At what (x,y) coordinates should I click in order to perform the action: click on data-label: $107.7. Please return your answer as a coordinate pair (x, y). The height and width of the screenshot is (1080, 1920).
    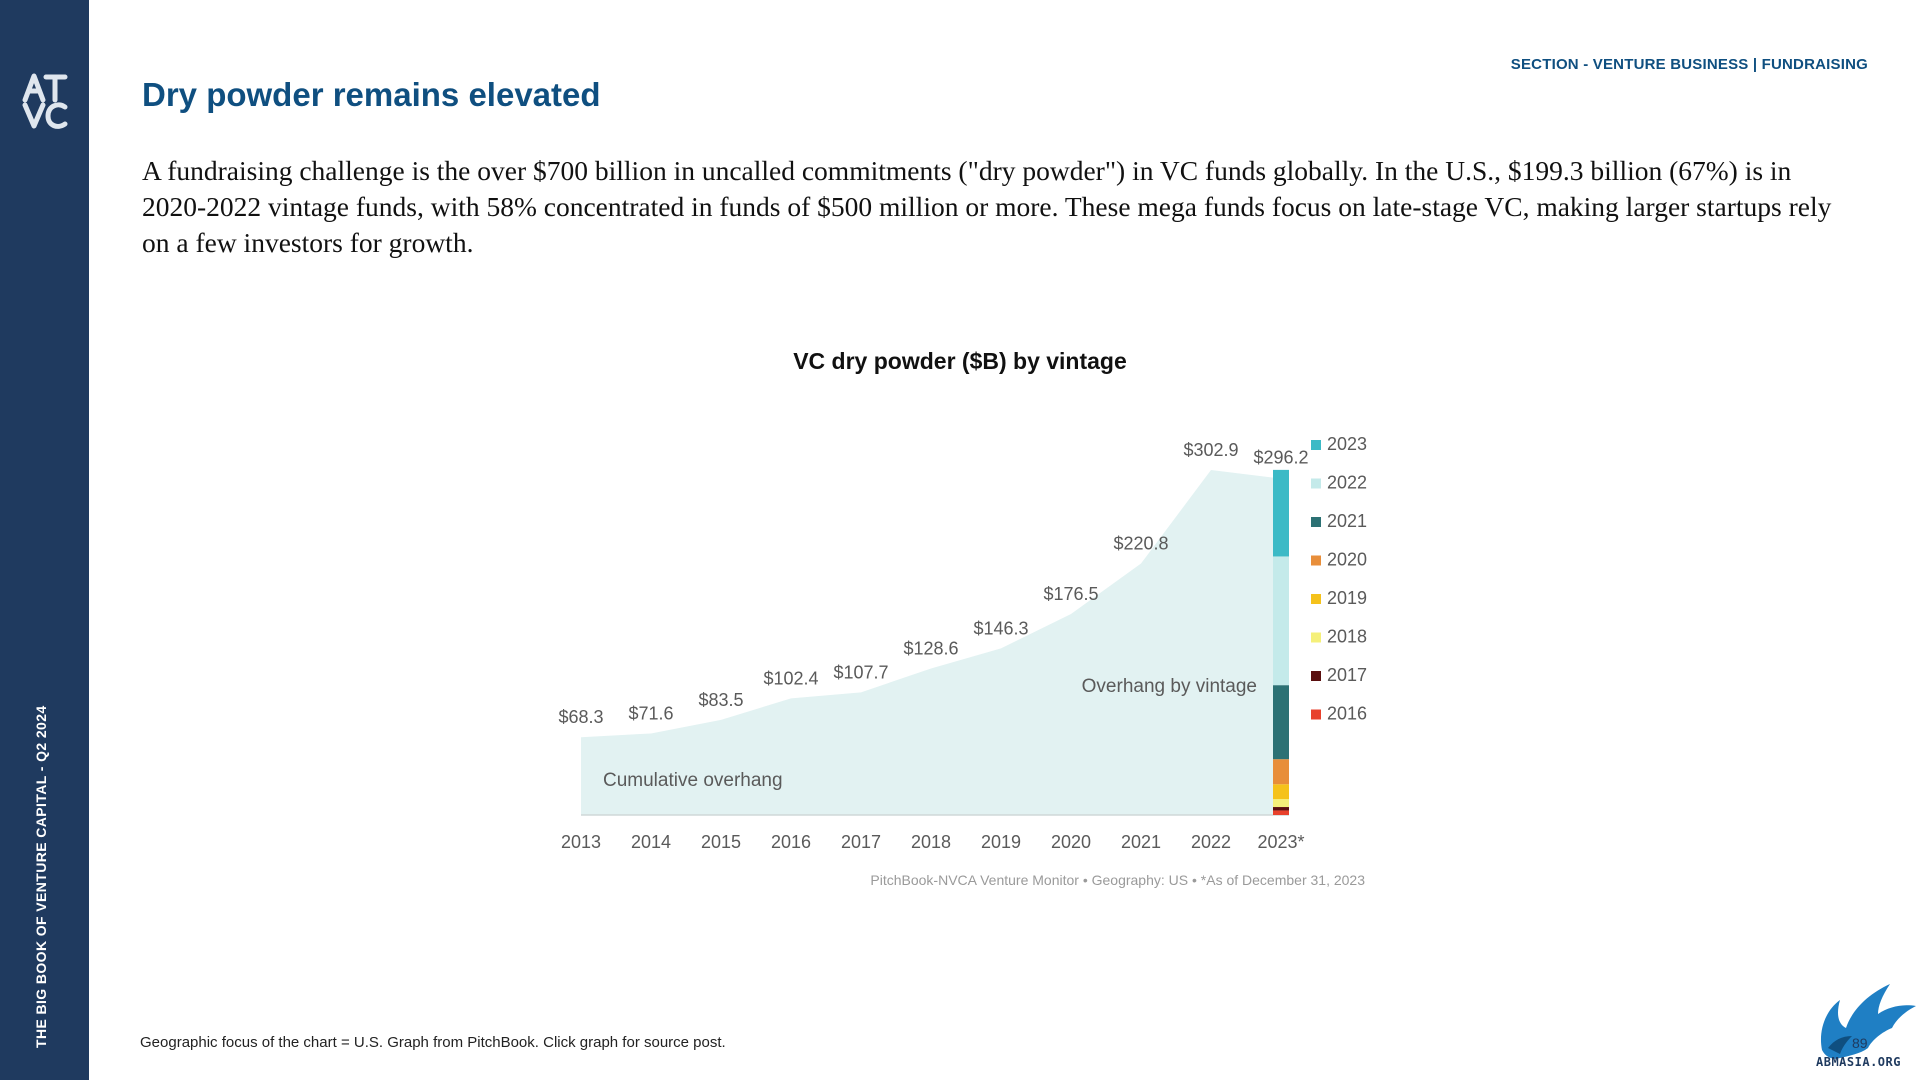
    Looking at the image, I should click on (860, 672).